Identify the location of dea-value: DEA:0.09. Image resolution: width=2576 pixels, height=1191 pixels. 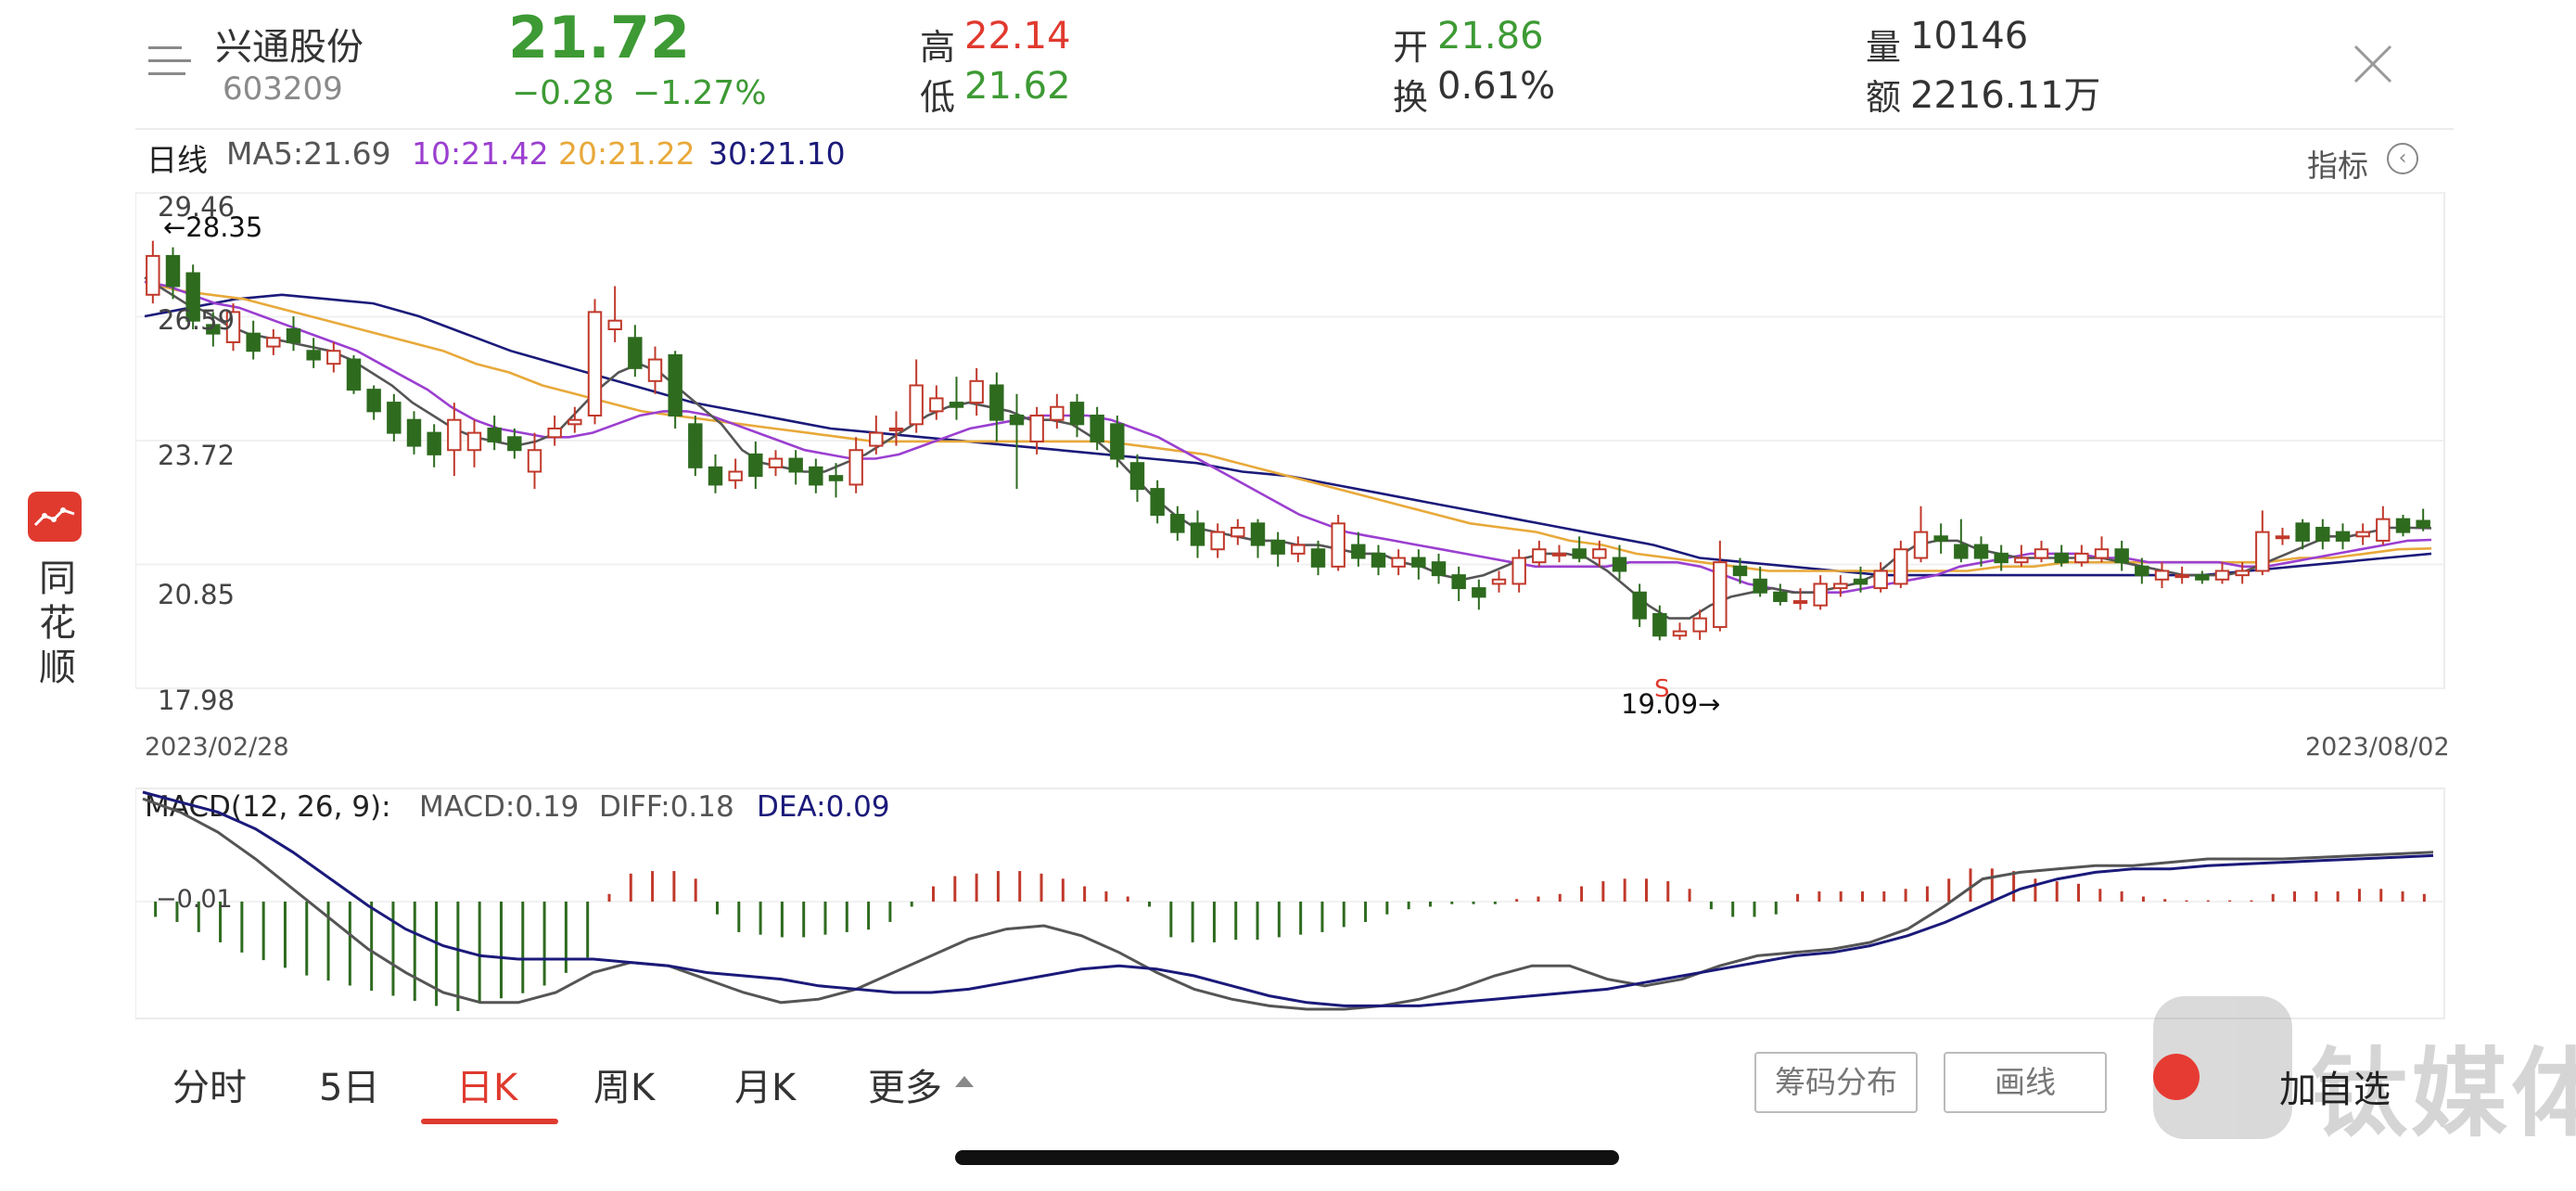
(823, 807).